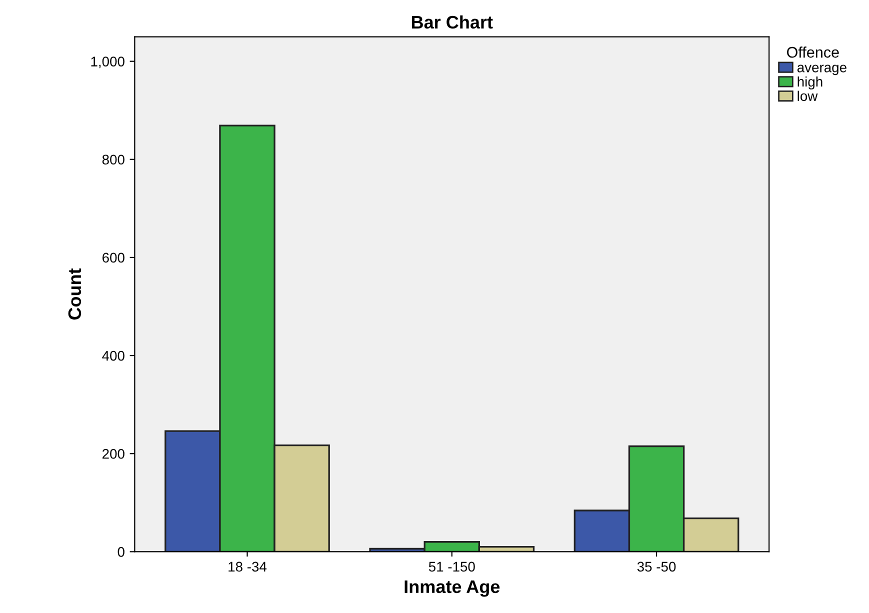  What do you see at coordinates (808, 96) in the screenshot?
I see `legend-label: low` at bounding box center [808, 96].